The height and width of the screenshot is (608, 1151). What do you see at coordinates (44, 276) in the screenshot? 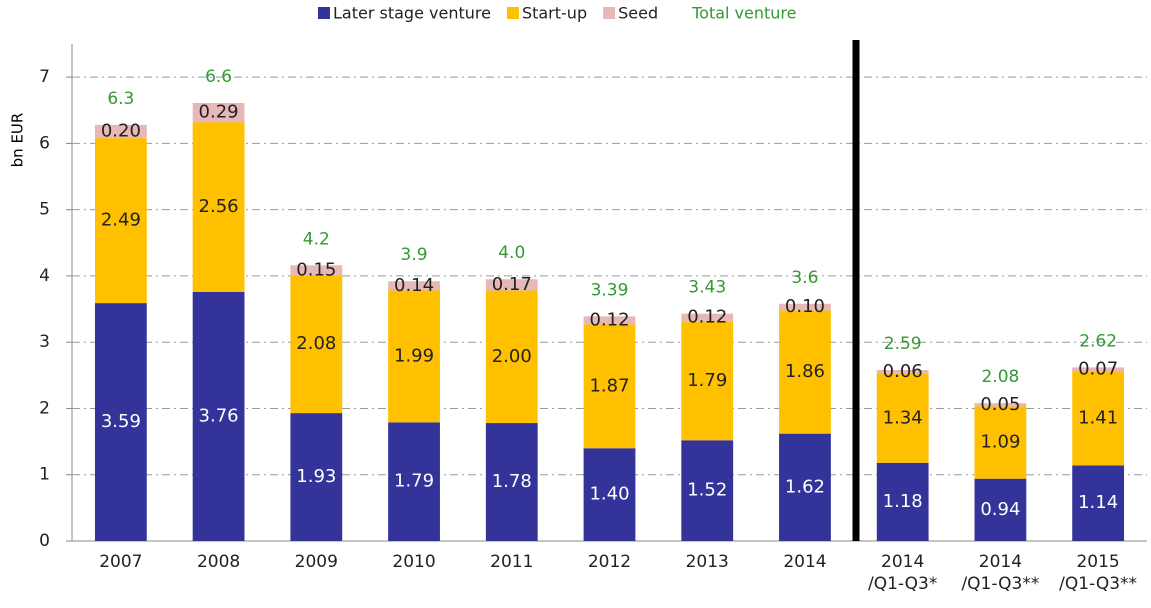
I see `y-tick-label: 4` at bounding box center [44, 276].